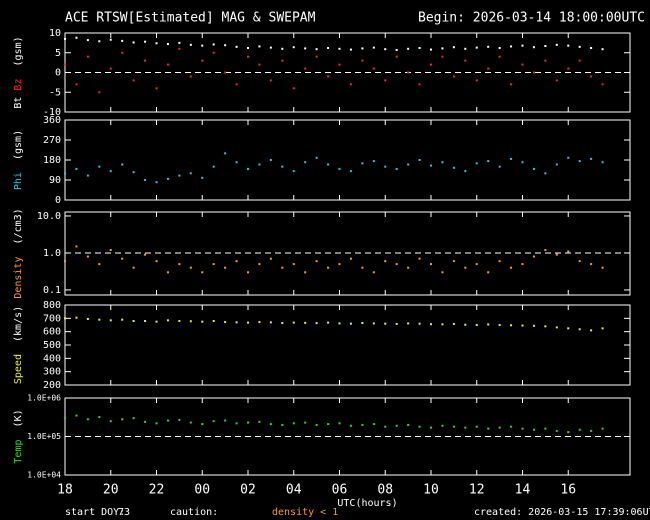  I want to click on x-tick-label: 02, so click(248, 490).